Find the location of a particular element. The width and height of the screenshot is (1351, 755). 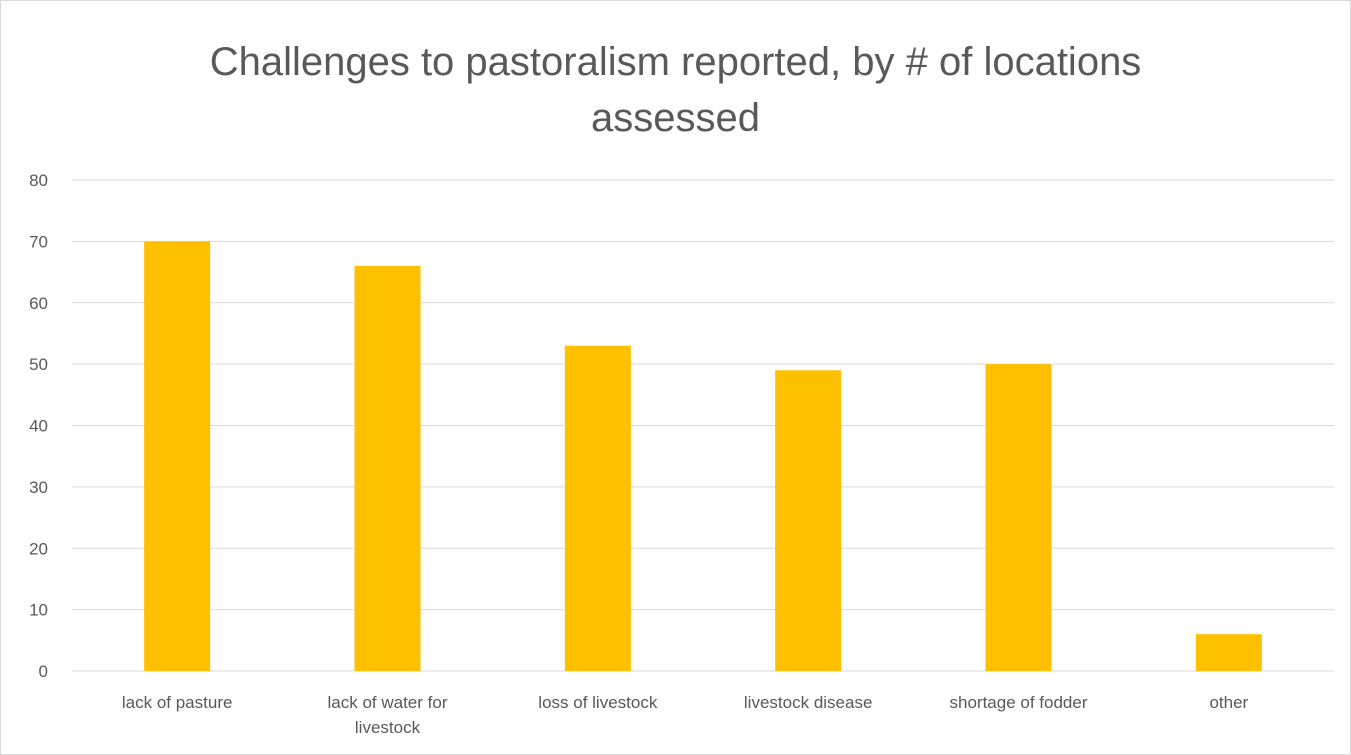

y-tick-label: 20 is located at coordinates (38, 548).